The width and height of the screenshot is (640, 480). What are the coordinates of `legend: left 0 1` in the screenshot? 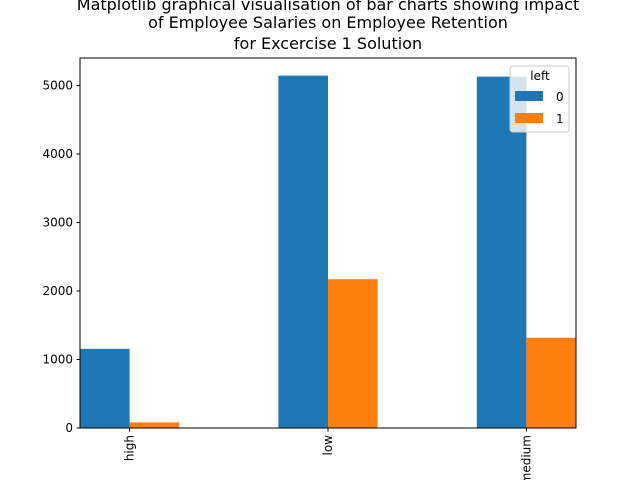 It's located at (539, 99).